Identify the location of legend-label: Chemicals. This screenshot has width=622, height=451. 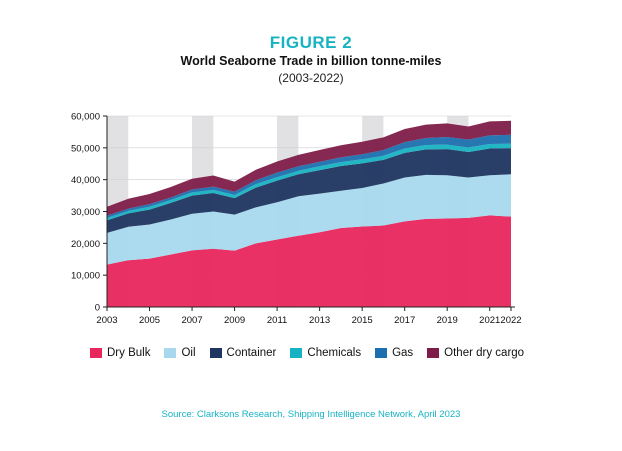
(334, 353).